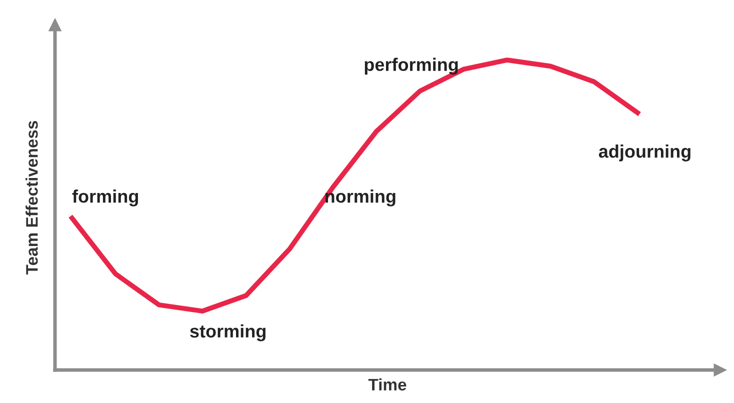 The image size is (734, 403). I want to click on x-axis-title: Time, so click(387, 384).